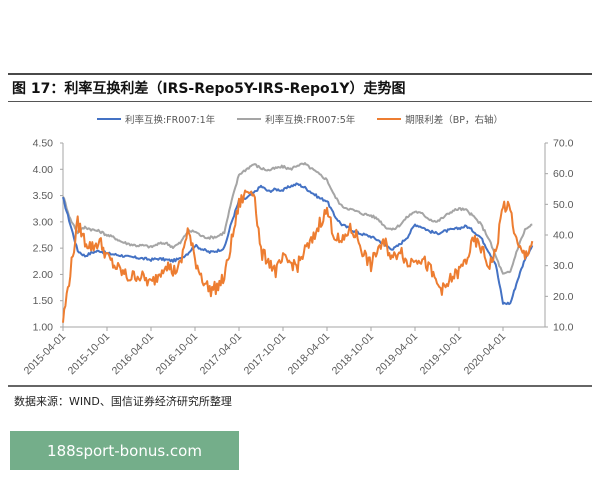 The image size is (600, 480). Describe the element at coordinates (209, 89) in the screenshot. I see `figure-title: 图 17：利率互换利差（IRS-Repo5Y-IRS-Repo1Y）走势图` at that location.